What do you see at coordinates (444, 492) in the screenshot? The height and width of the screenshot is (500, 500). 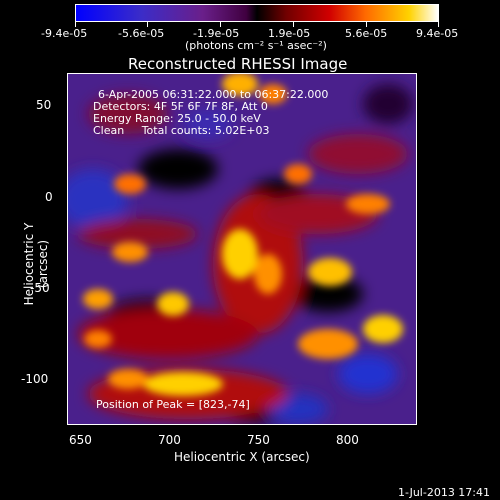 I see `footer-timestamp: 1-Jul-2013 17:41` at bounding box center [444, 492].